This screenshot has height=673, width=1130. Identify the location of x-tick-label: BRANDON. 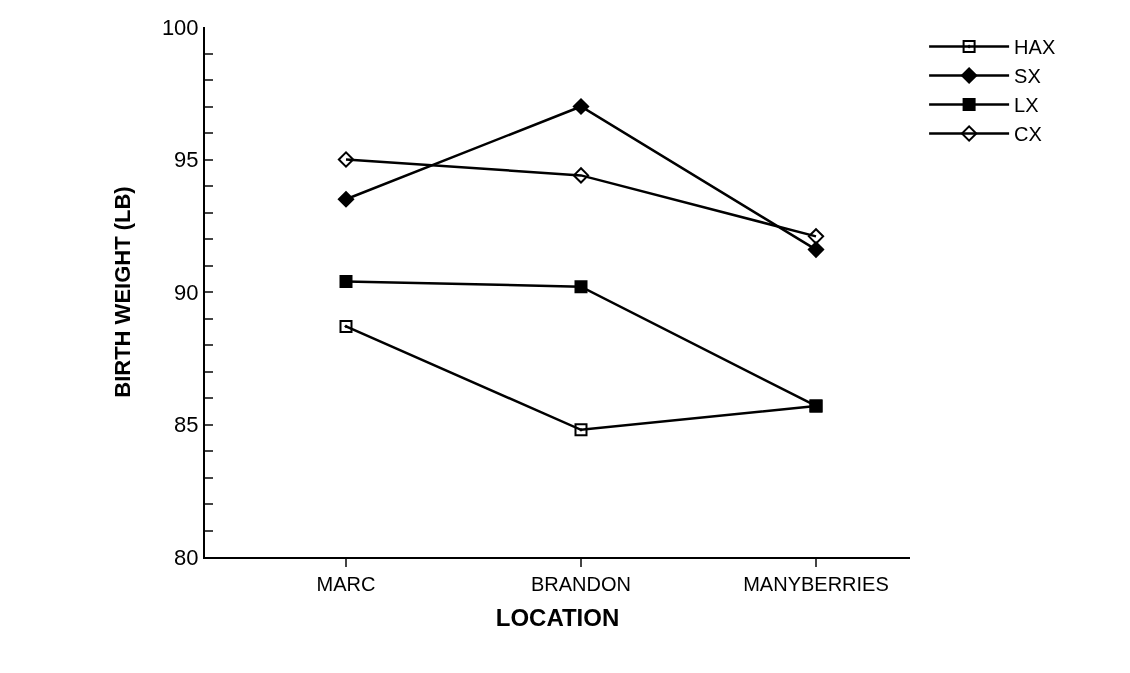
(581, 584).